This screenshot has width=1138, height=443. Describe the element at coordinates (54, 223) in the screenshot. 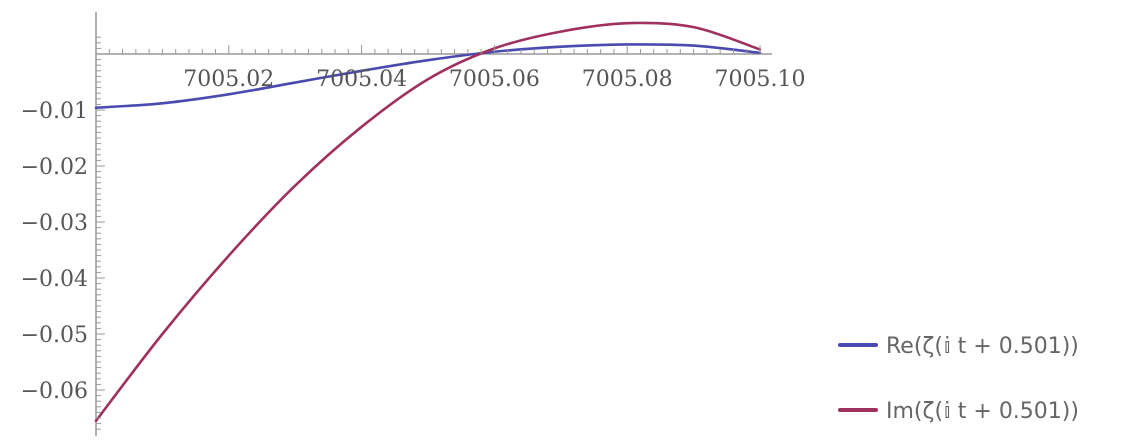

I see `y-tick-label: −0.03` at that location.